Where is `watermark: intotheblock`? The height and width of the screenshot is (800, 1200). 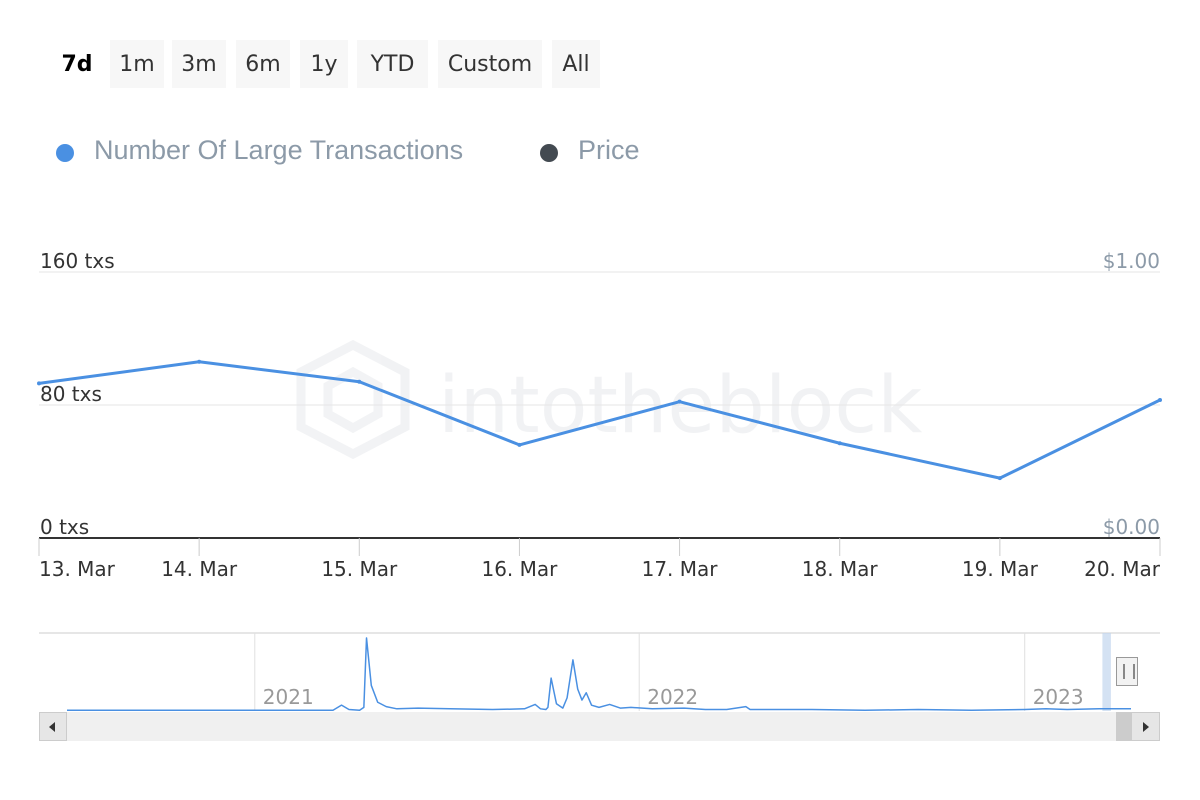
watermark: intotheblock is located at coordinates (609, 399).